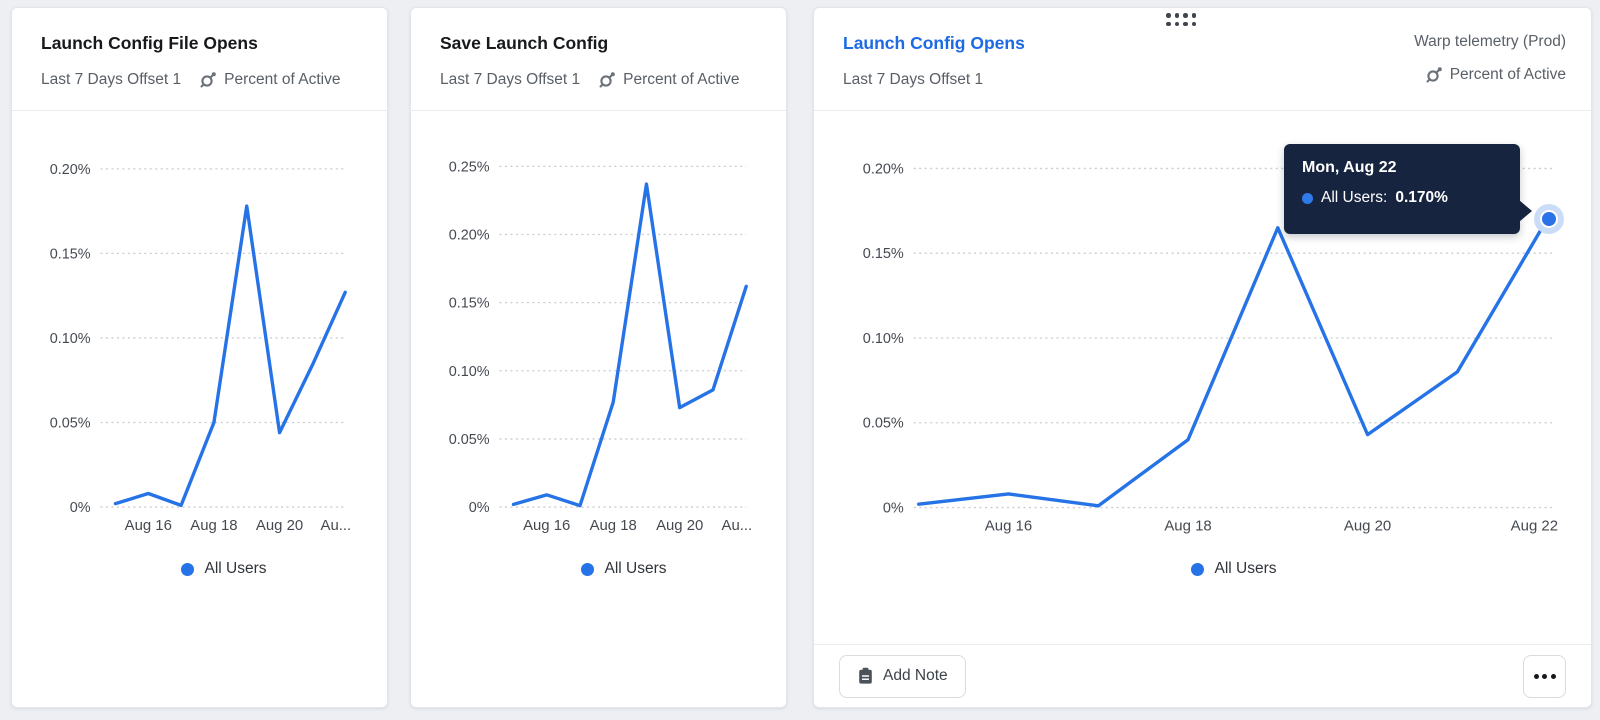 The height and width of the screenshot is (720, 1600). Describe the element at coordinates (1549, 219) in the screenshot. I see `highlighted-data-point` at that location.